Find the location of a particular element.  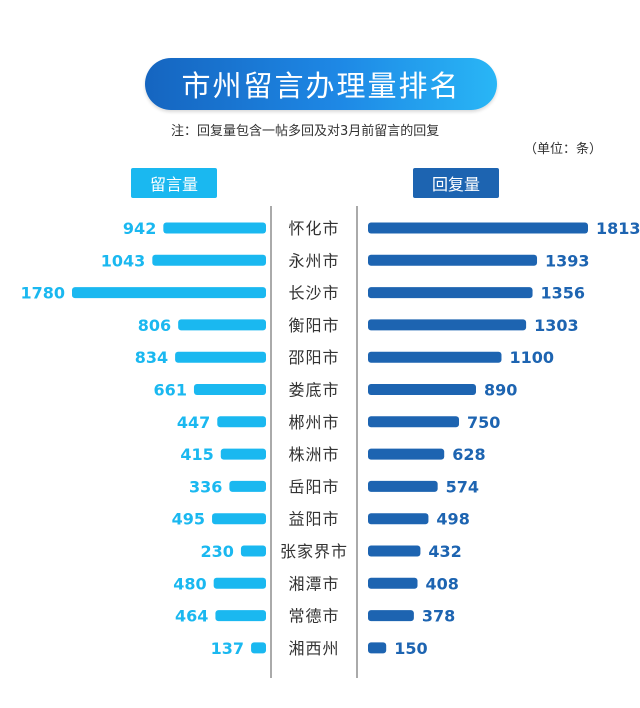

category-label: 邵阳市 is located at coordinates (313, 357).